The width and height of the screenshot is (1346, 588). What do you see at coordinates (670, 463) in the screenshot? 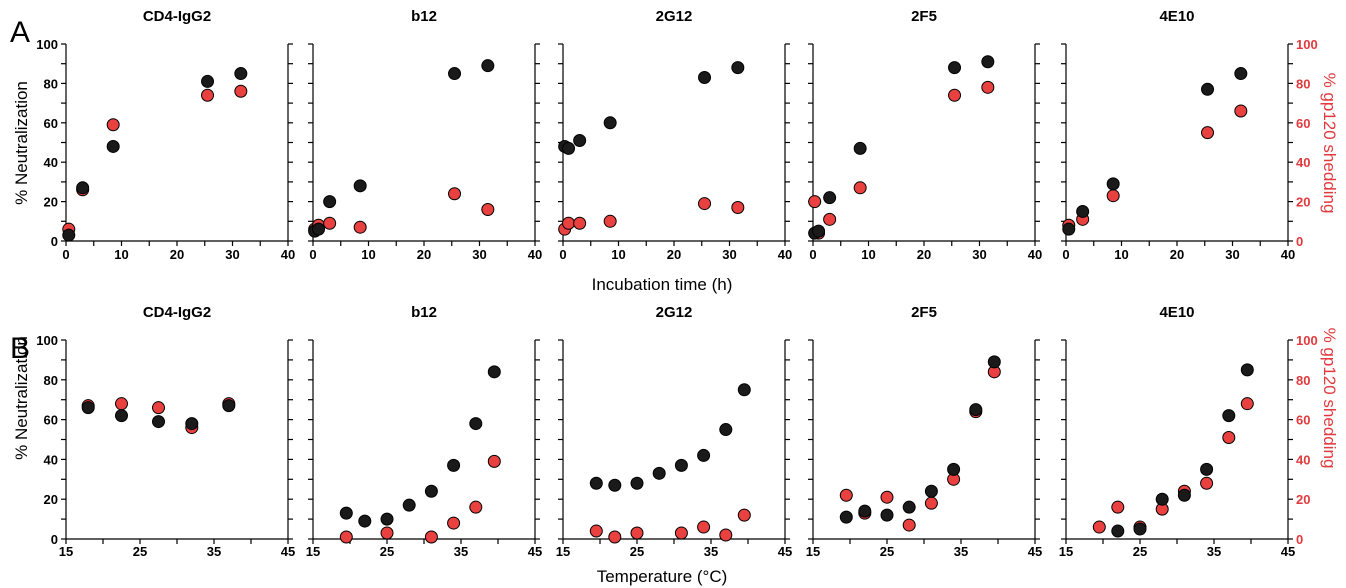
I see `points-row1-panel2` at bounding box center [670, 463].